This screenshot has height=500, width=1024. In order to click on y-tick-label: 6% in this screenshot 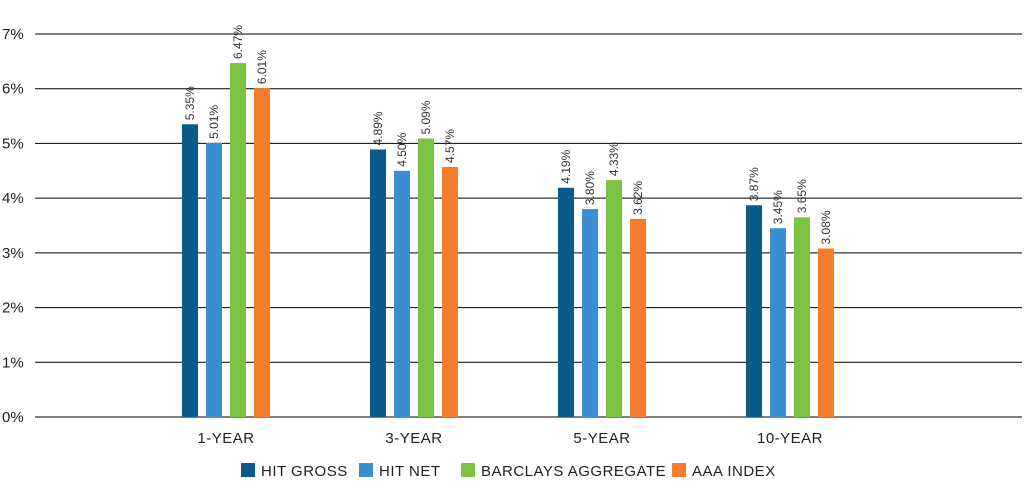, I will do `click(13, 89)`.